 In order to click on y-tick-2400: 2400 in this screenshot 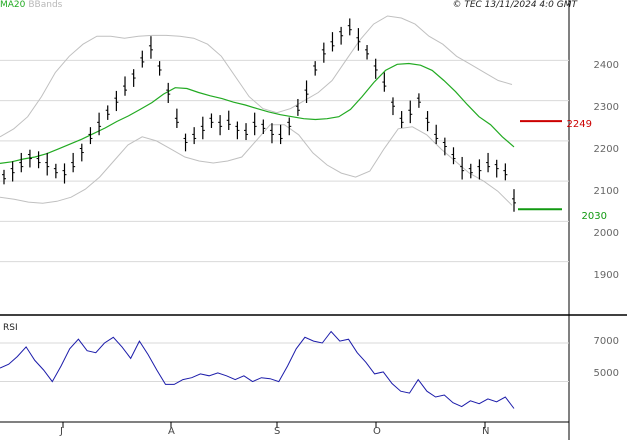, I will do `click(606, 65)`.